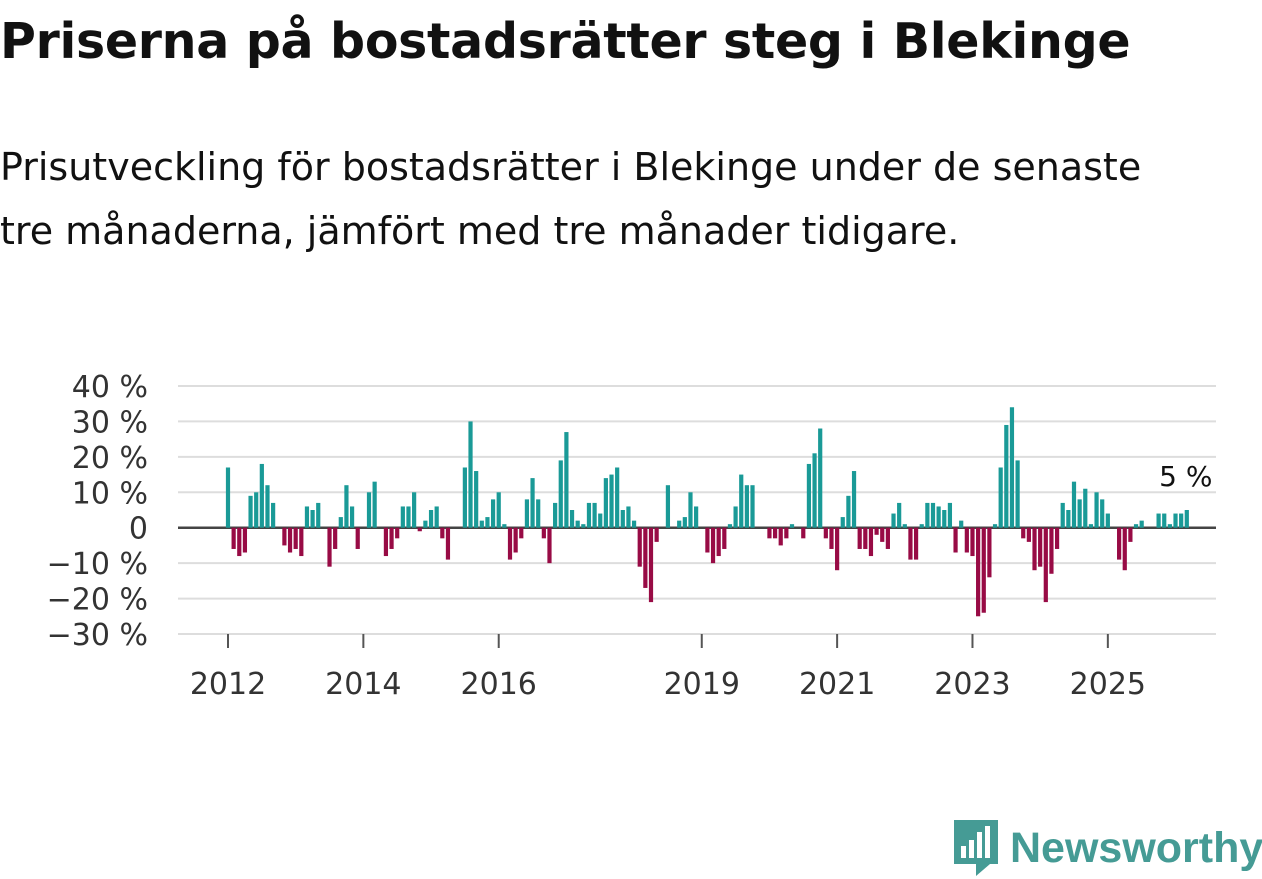 The height and width of the screenshot is (879, 1262). What do you see at coordinates (110, 493) in the screenshot?
I see `y-tick-label: 10 %` at bounding box center [110, 493].